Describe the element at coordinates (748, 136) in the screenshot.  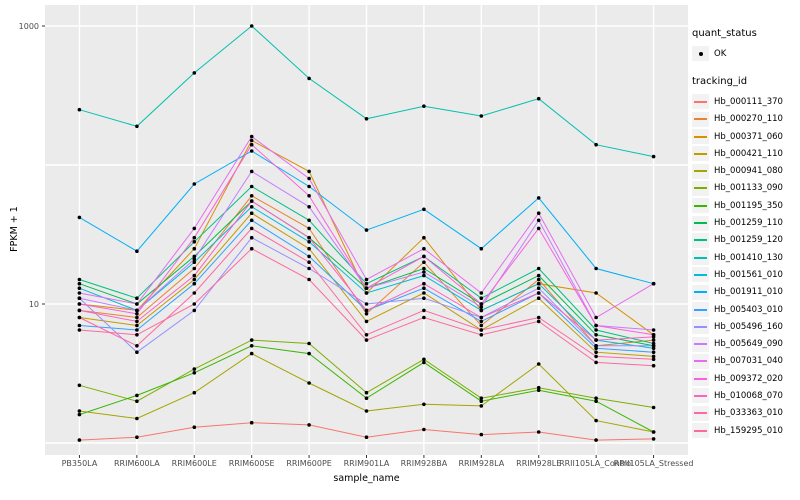
I see `legend-item-label: Hb_000371_060` at that location.